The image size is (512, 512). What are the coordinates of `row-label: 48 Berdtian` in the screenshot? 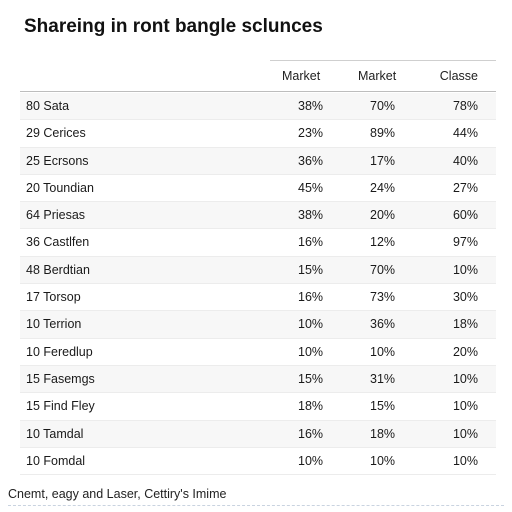 It's located at (58, 269).